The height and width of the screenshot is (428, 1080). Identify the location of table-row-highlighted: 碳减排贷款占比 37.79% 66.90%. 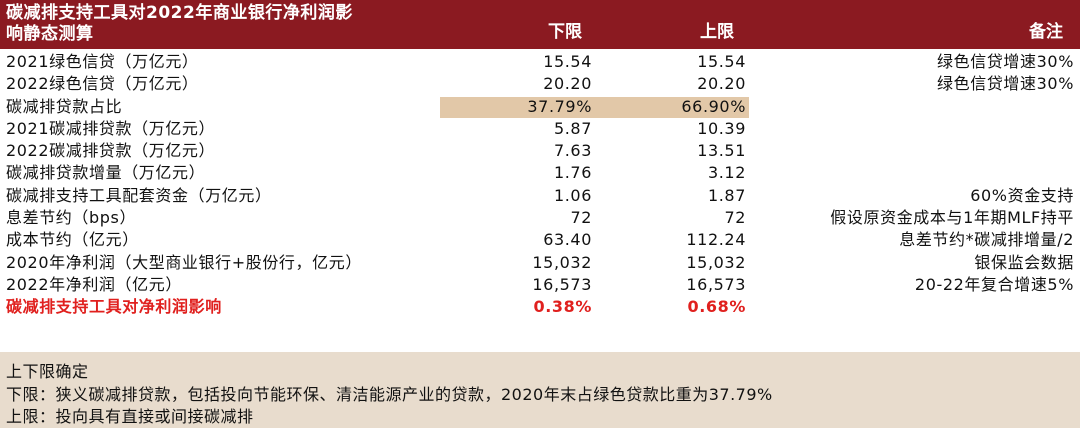
(540, 107).